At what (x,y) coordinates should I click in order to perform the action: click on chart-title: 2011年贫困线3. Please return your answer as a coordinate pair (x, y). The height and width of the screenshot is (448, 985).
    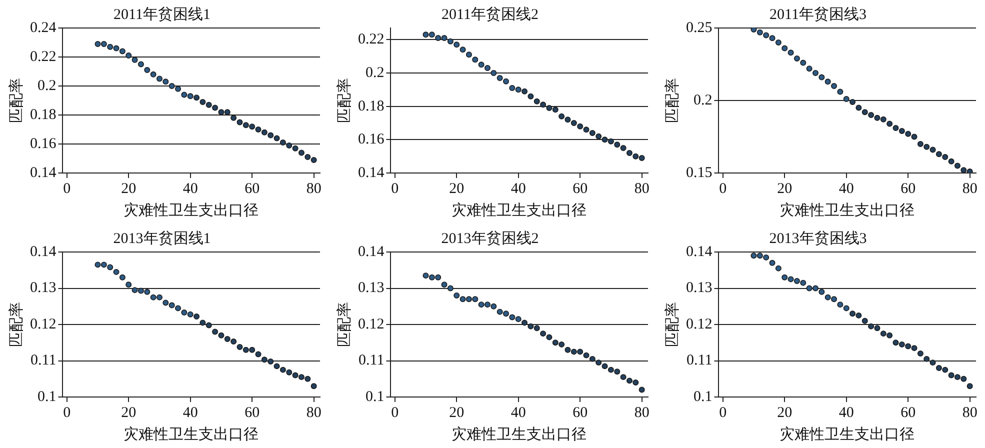
    Looking at the image, I should click on (818, 14).